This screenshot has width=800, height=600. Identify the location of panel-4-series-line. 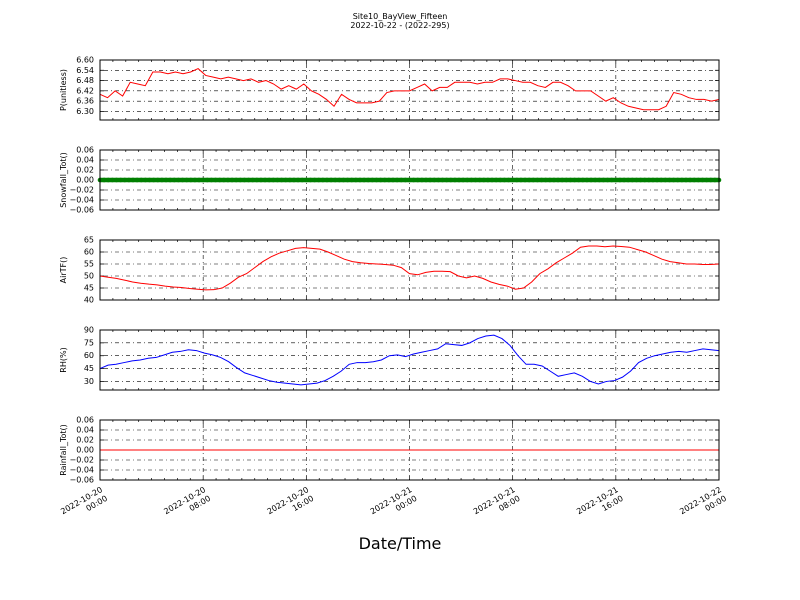
(409, 360).